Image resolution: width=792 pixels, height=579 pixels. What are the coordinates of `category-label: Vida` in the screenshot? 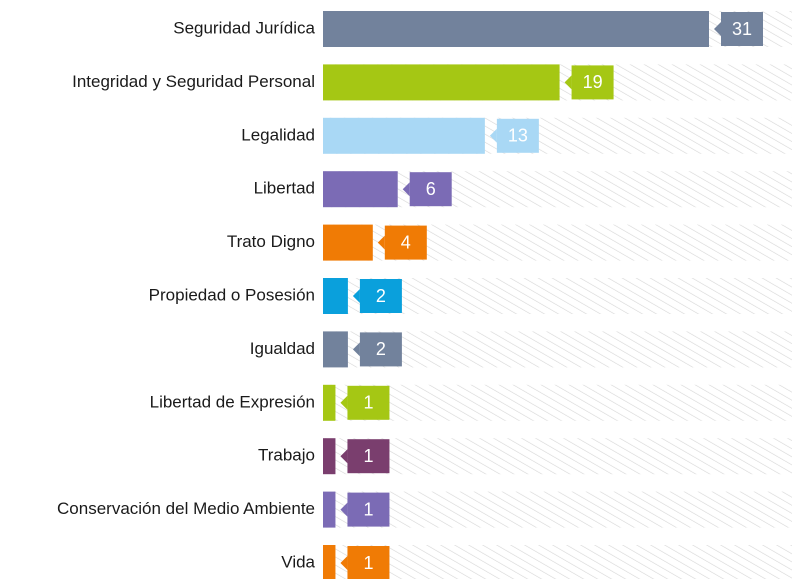 It's located at (298, 561).